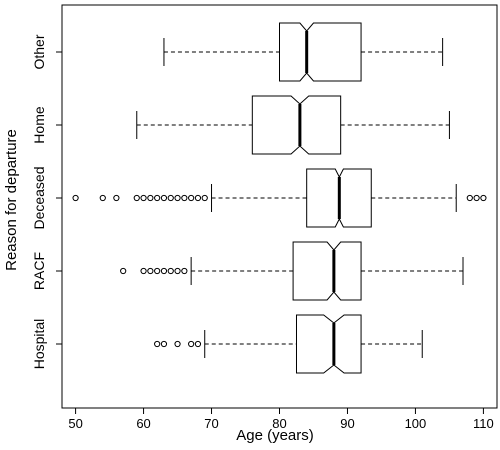 The image size is (500, 450). I want to click on x-axis: 50 60 70 80 90 100 110, so click(281, 419).